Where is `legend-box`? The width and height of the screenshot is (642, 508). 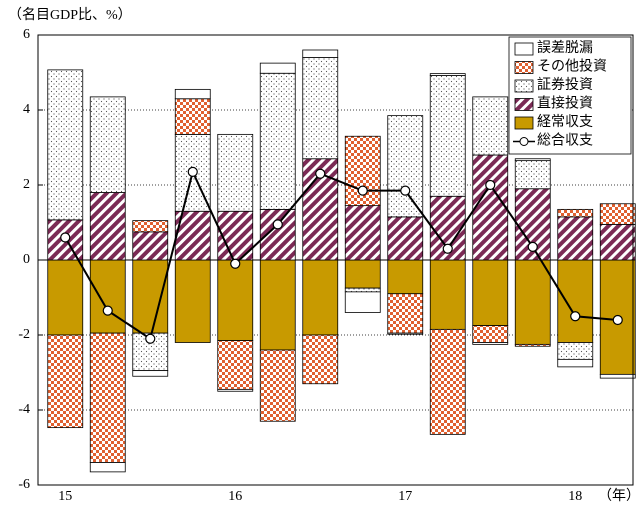 legend-box is located at coordinates (570, 95).